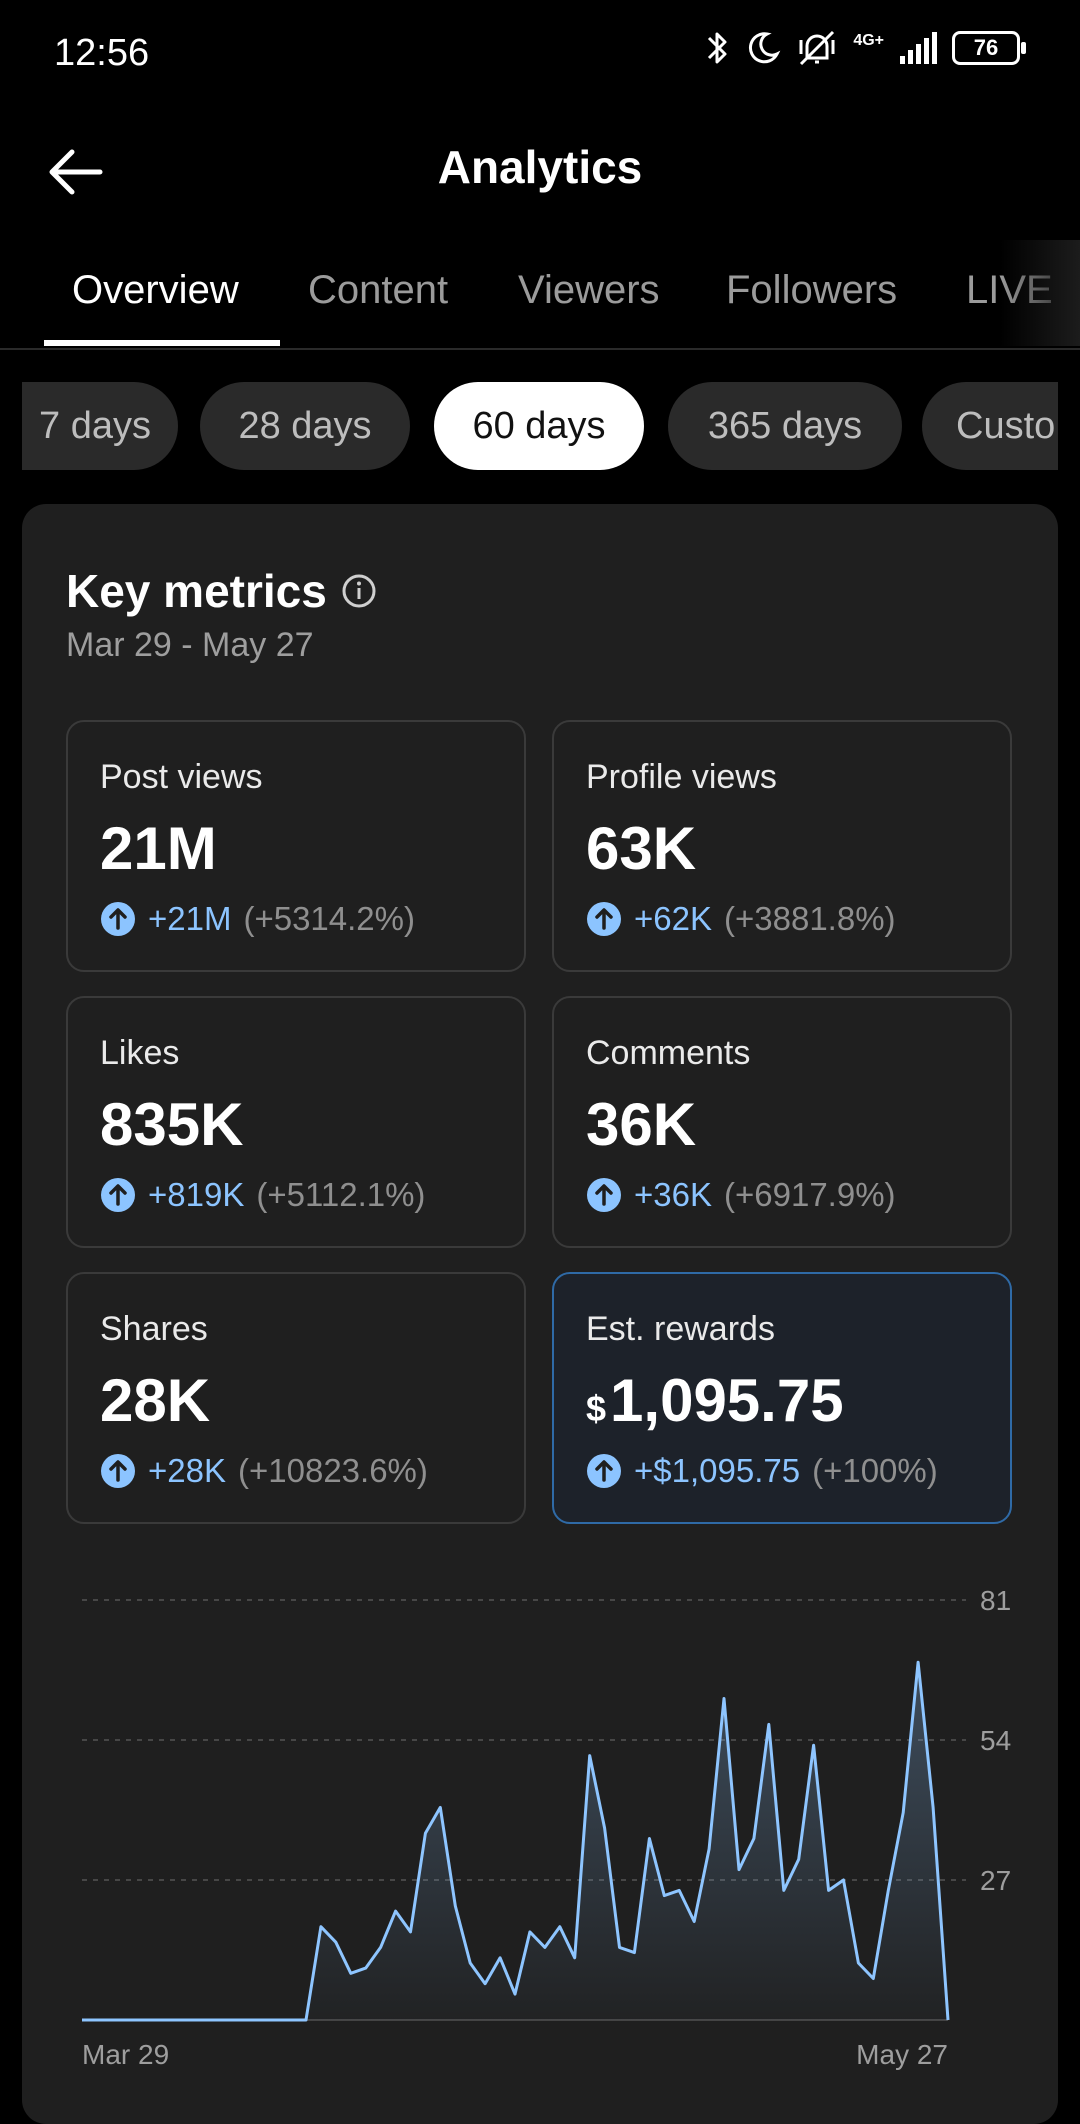  I want to click on metric-label: Shares, so click(154, 1329).